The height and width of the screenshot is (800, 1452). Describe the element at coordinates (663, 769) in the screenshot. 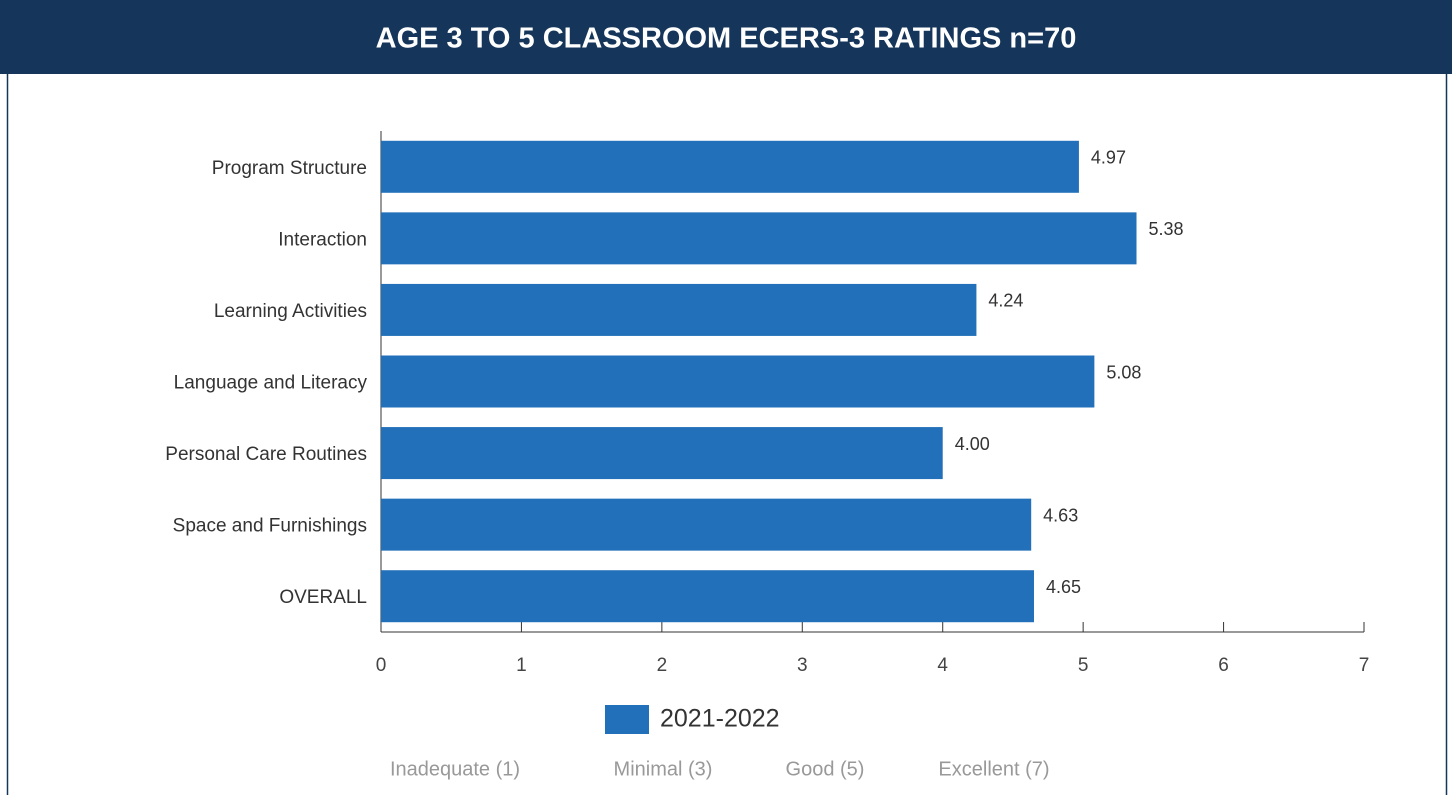

I see `annotation: Minimal (3)` at that location.